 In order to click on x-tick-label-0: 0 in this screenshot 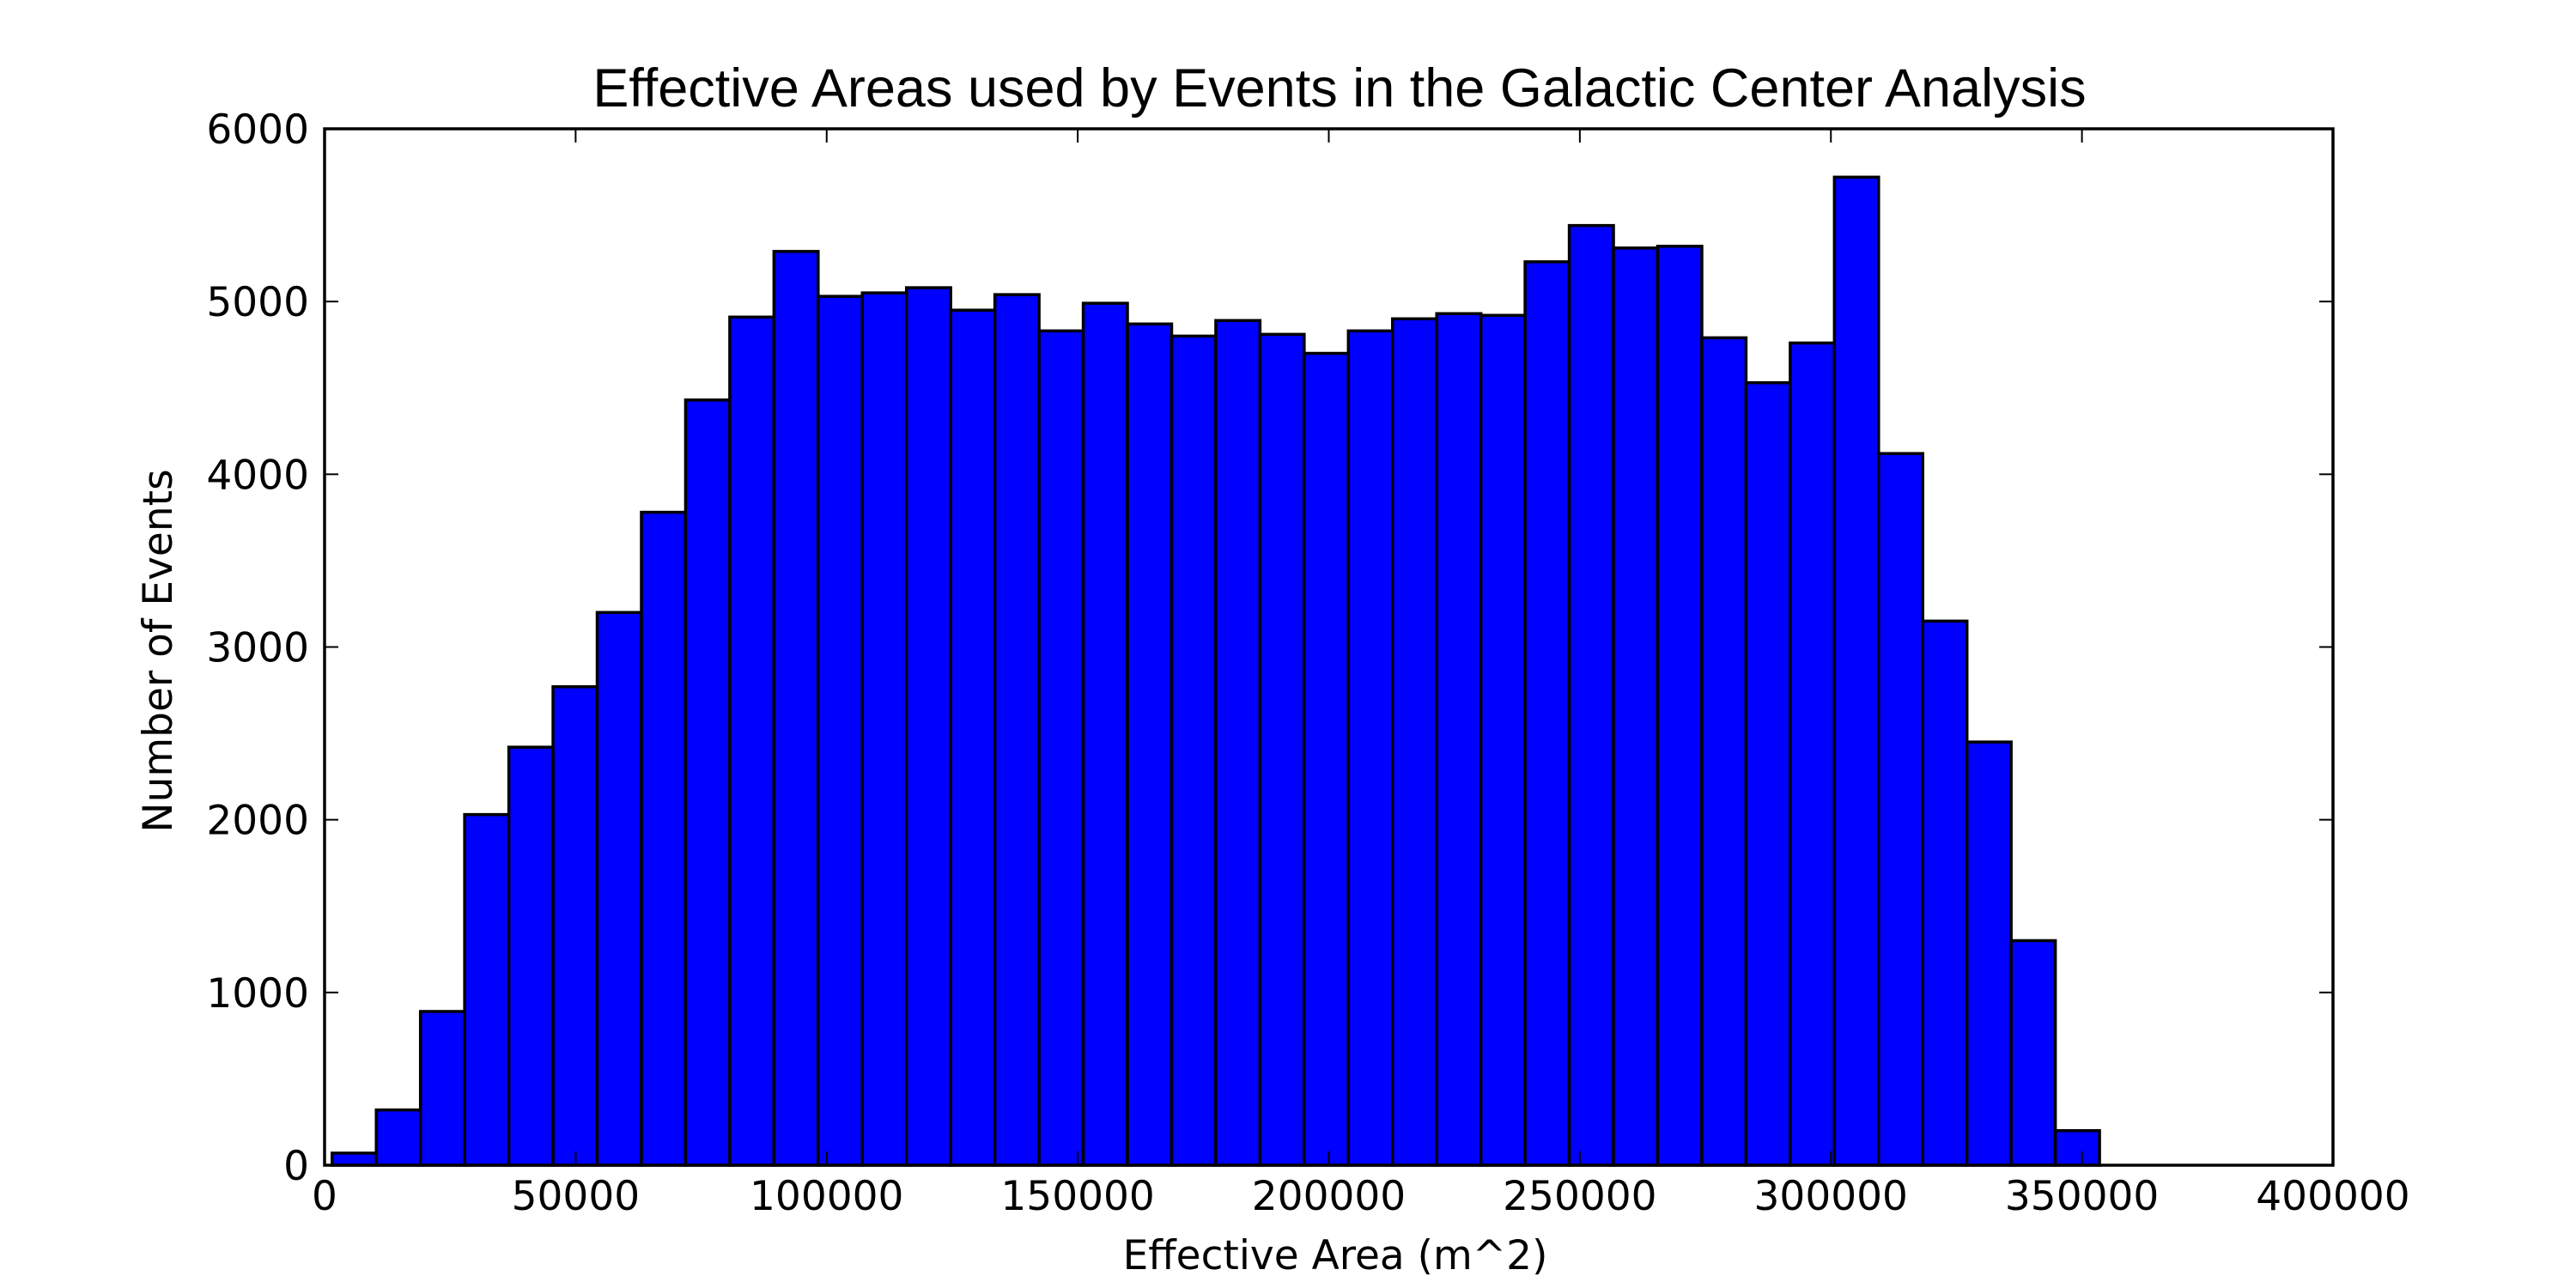, I will do `click(324, 1196)`.